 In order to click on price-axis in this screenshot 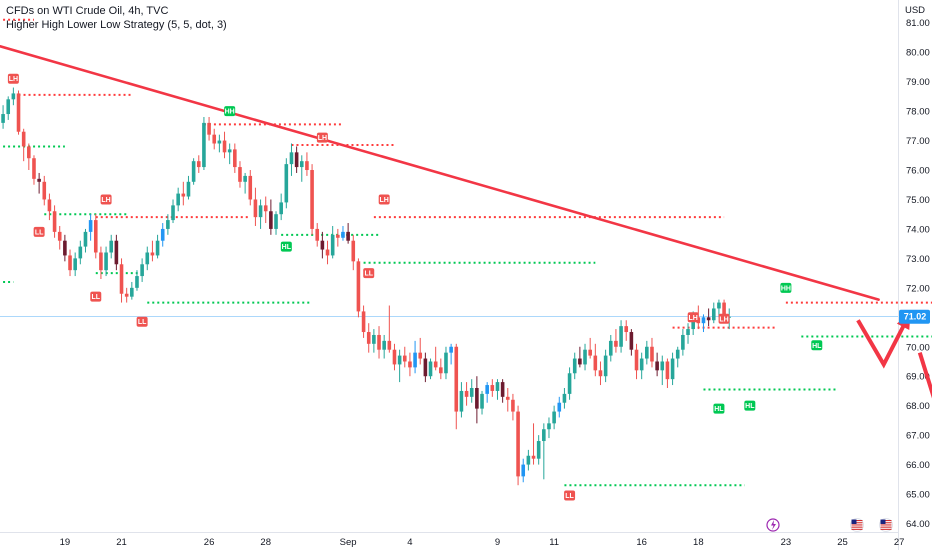, I will do `click(915, 275)`.